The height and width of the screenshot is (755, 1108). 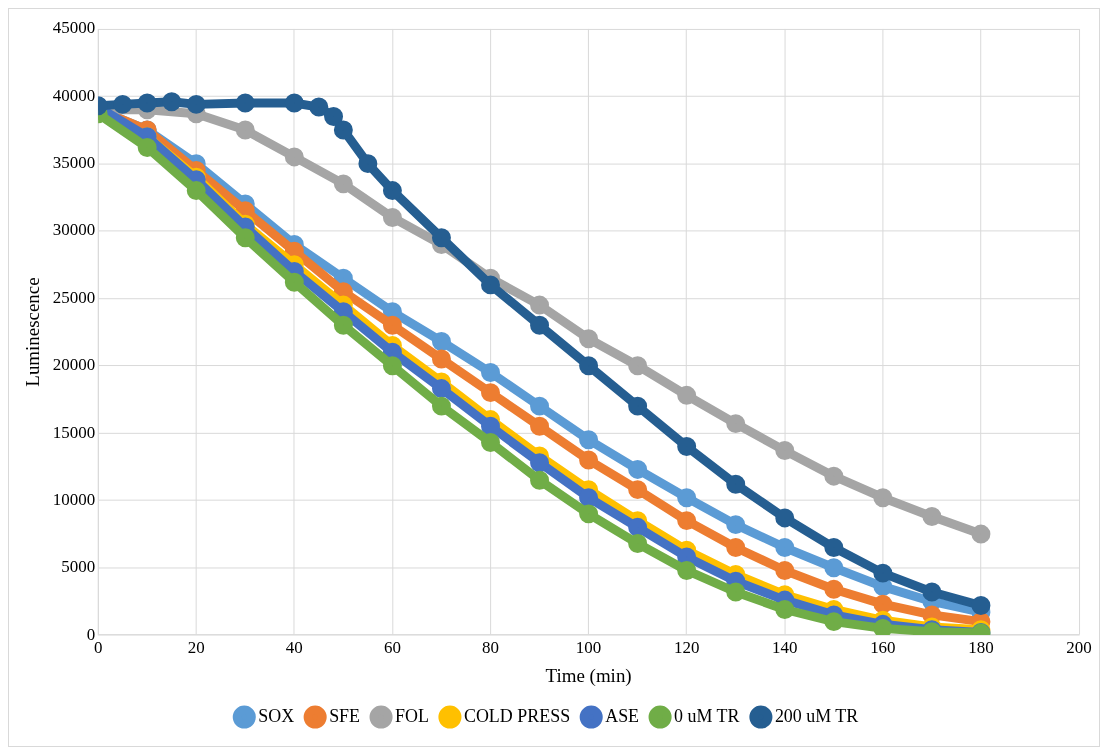 What do you see at coordinates (74, 28) in the screenshot?
I see `y-tick-label: 45000` at bounding box center [74, 28].